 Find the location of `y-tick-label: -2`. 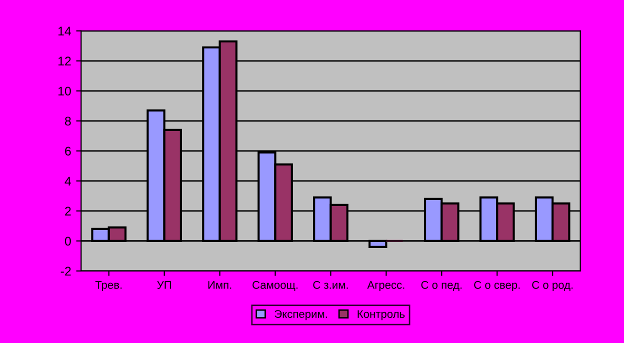

y-tick-label: -2 is located at coordinates (65, 271).